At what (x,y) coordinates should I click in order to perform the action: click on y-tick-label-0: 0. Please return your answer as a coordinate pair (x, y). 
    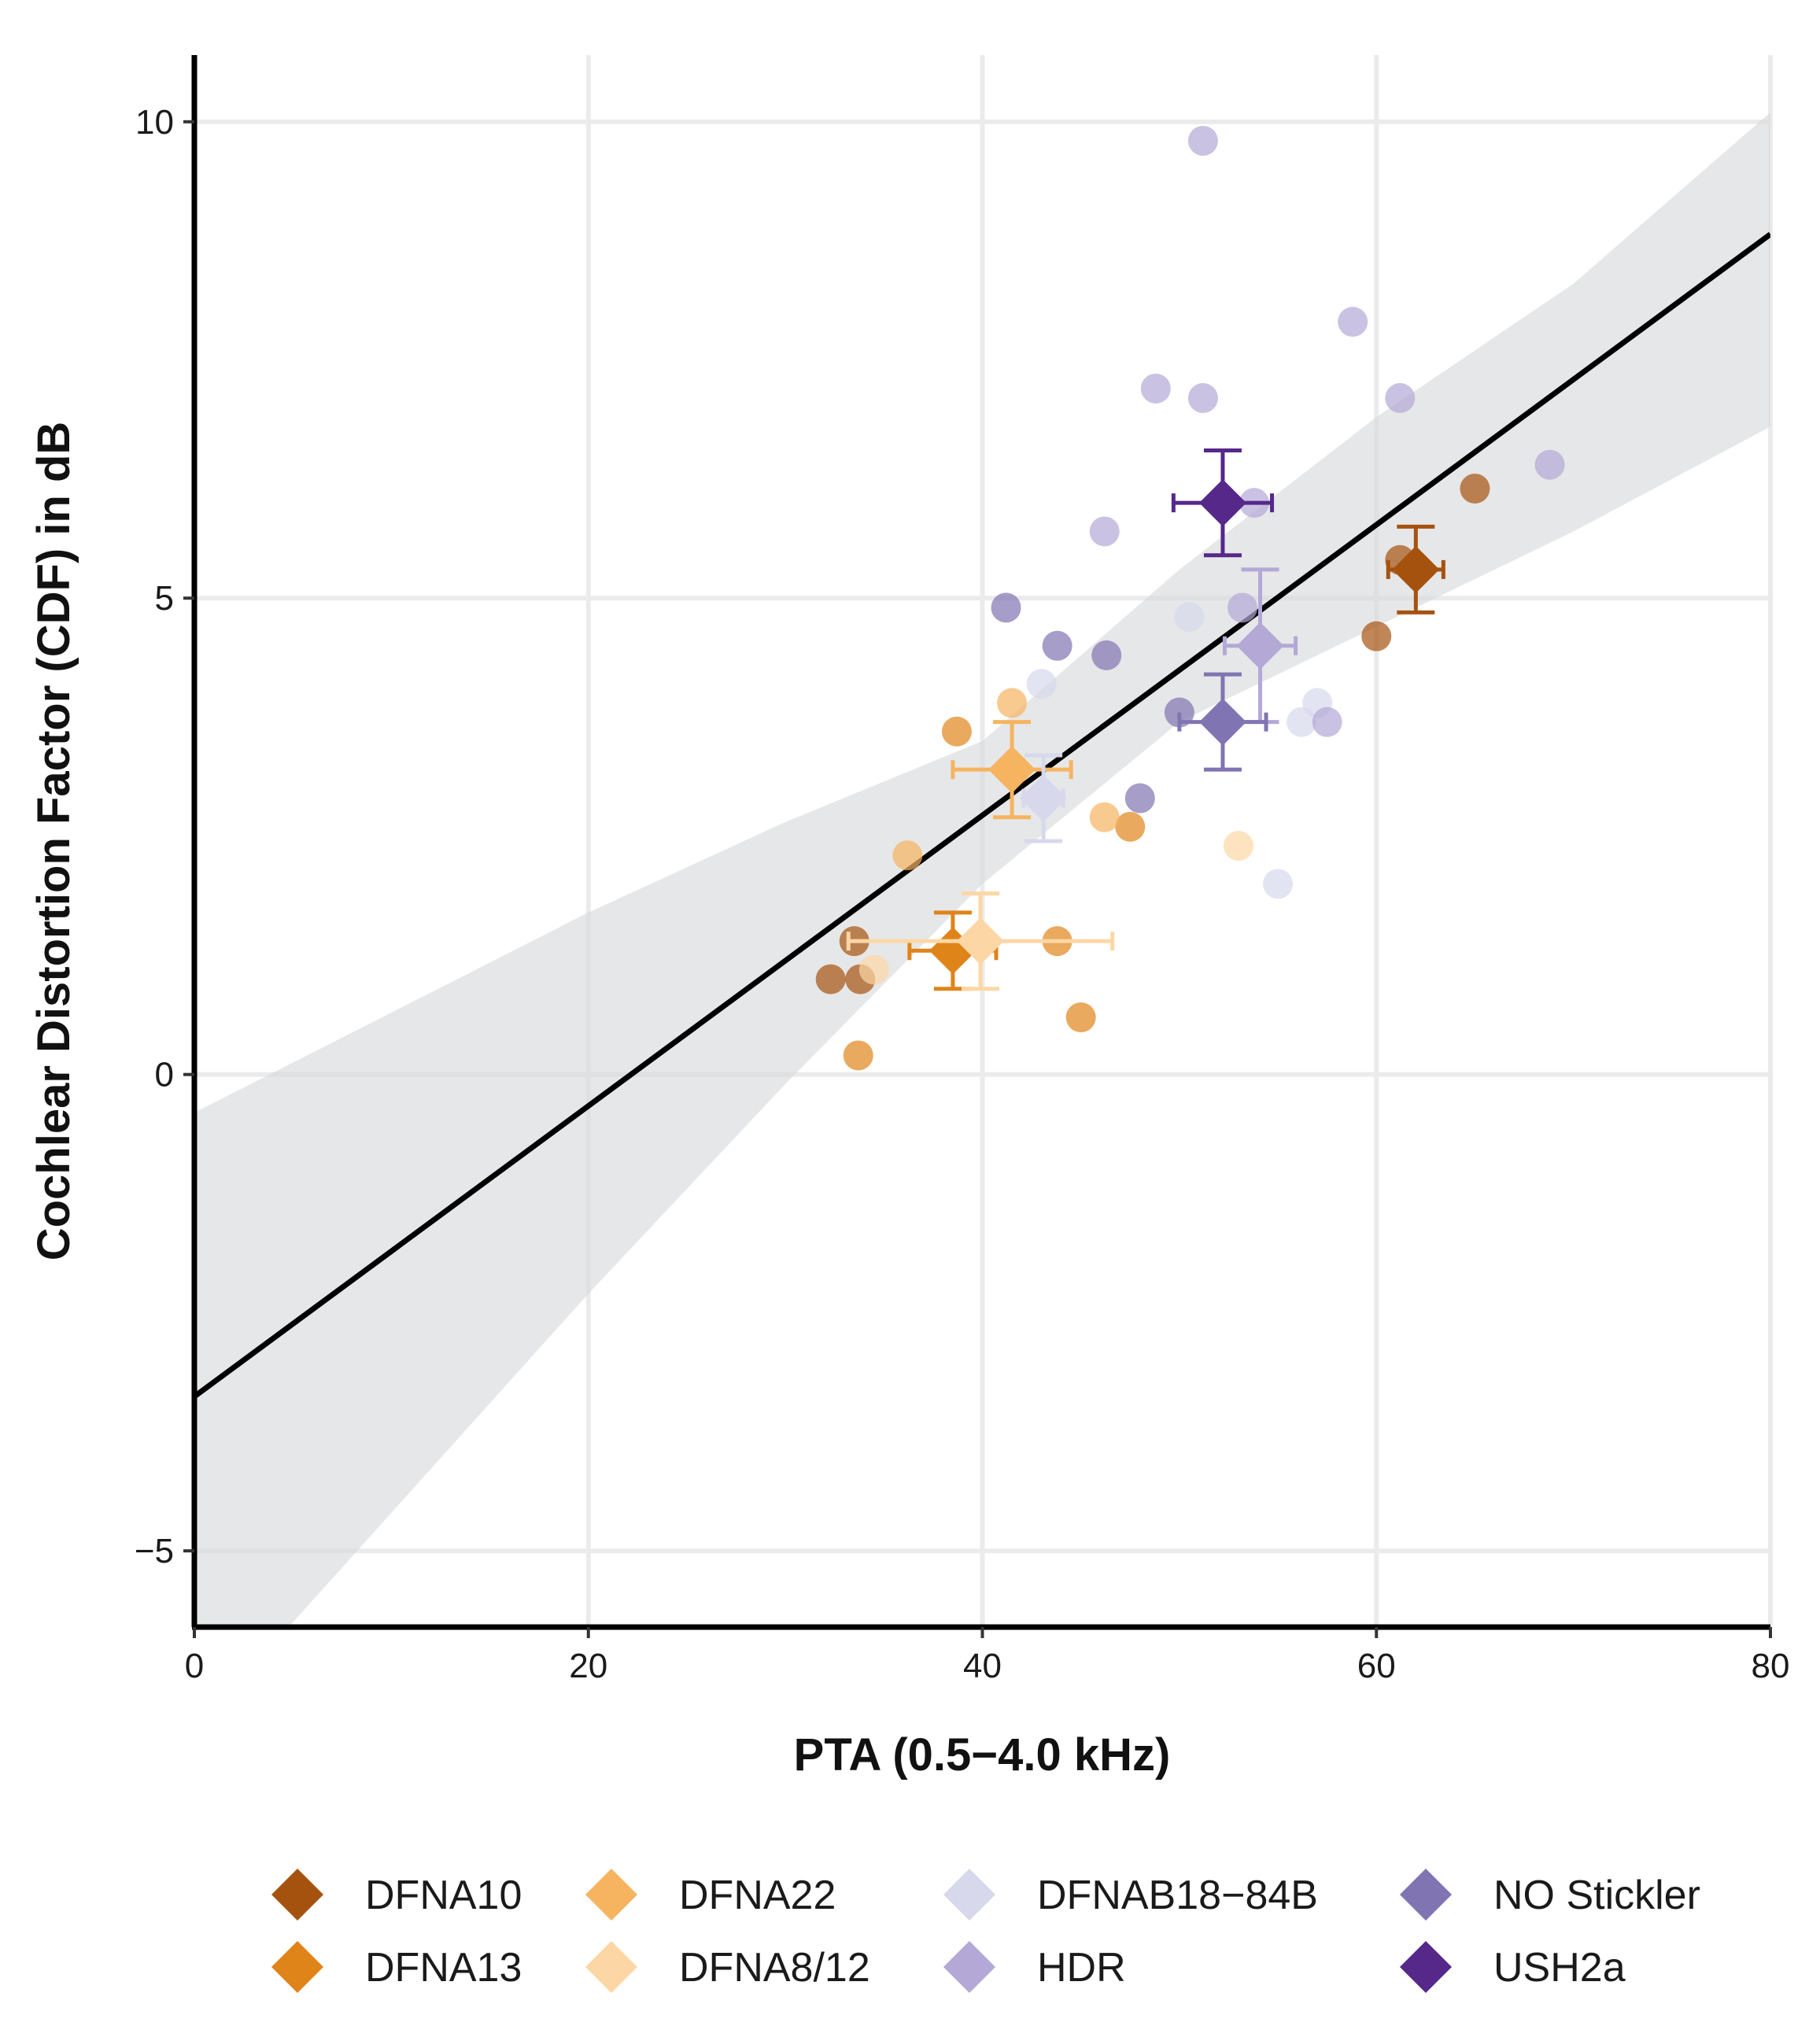
    Looking at the image, I should click on (164, 1075).